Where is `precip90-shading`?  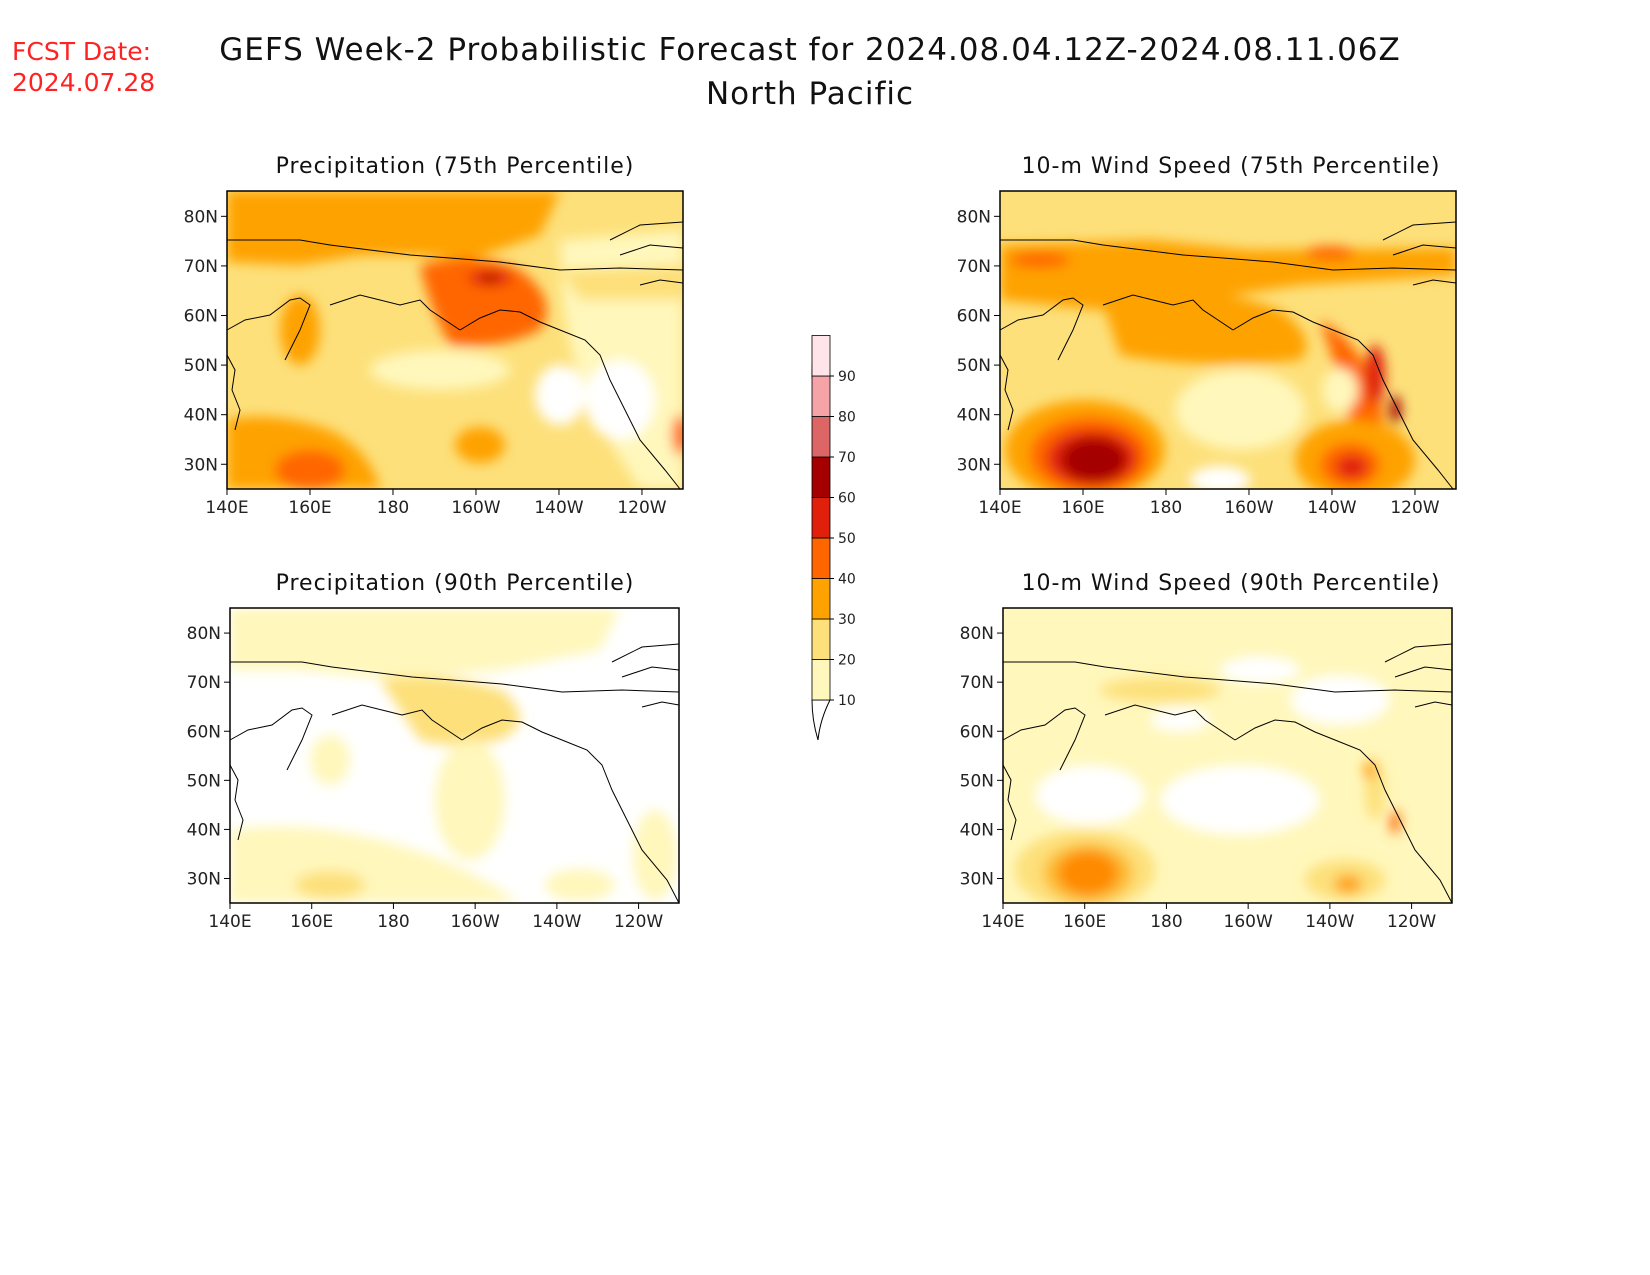
precip90-shading is located at coordinates (454, 755).